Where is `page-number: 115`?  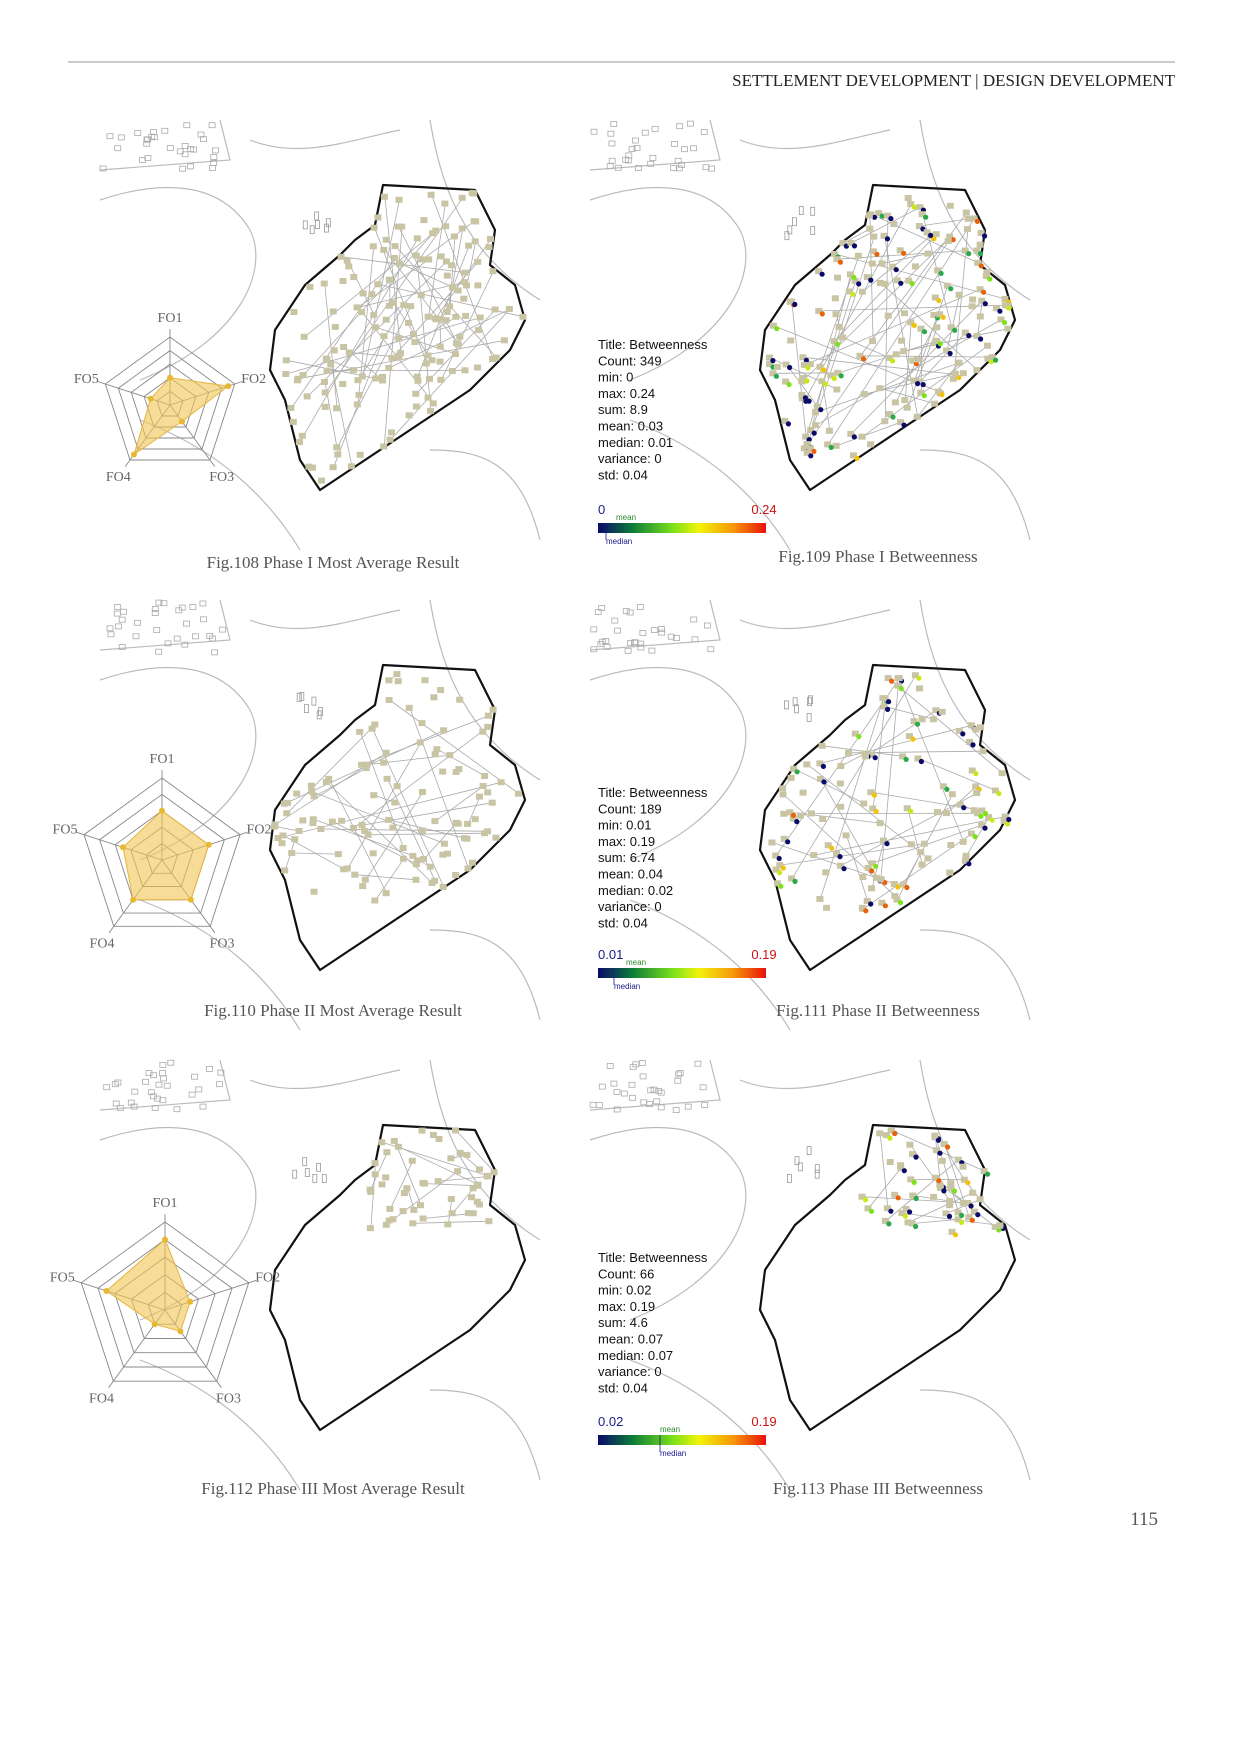
page-number: 115 is located at coordinates (1144, 1519).